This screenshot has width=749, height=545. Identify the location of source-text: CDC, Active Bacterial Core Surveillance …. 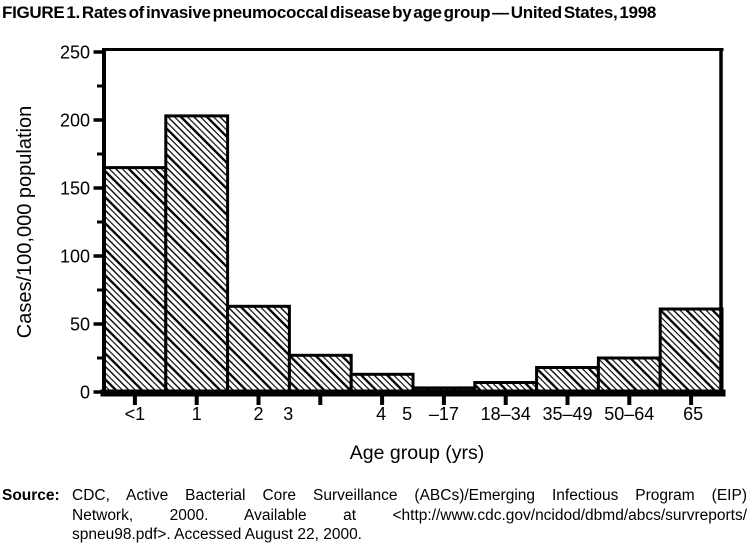
(409, 515).